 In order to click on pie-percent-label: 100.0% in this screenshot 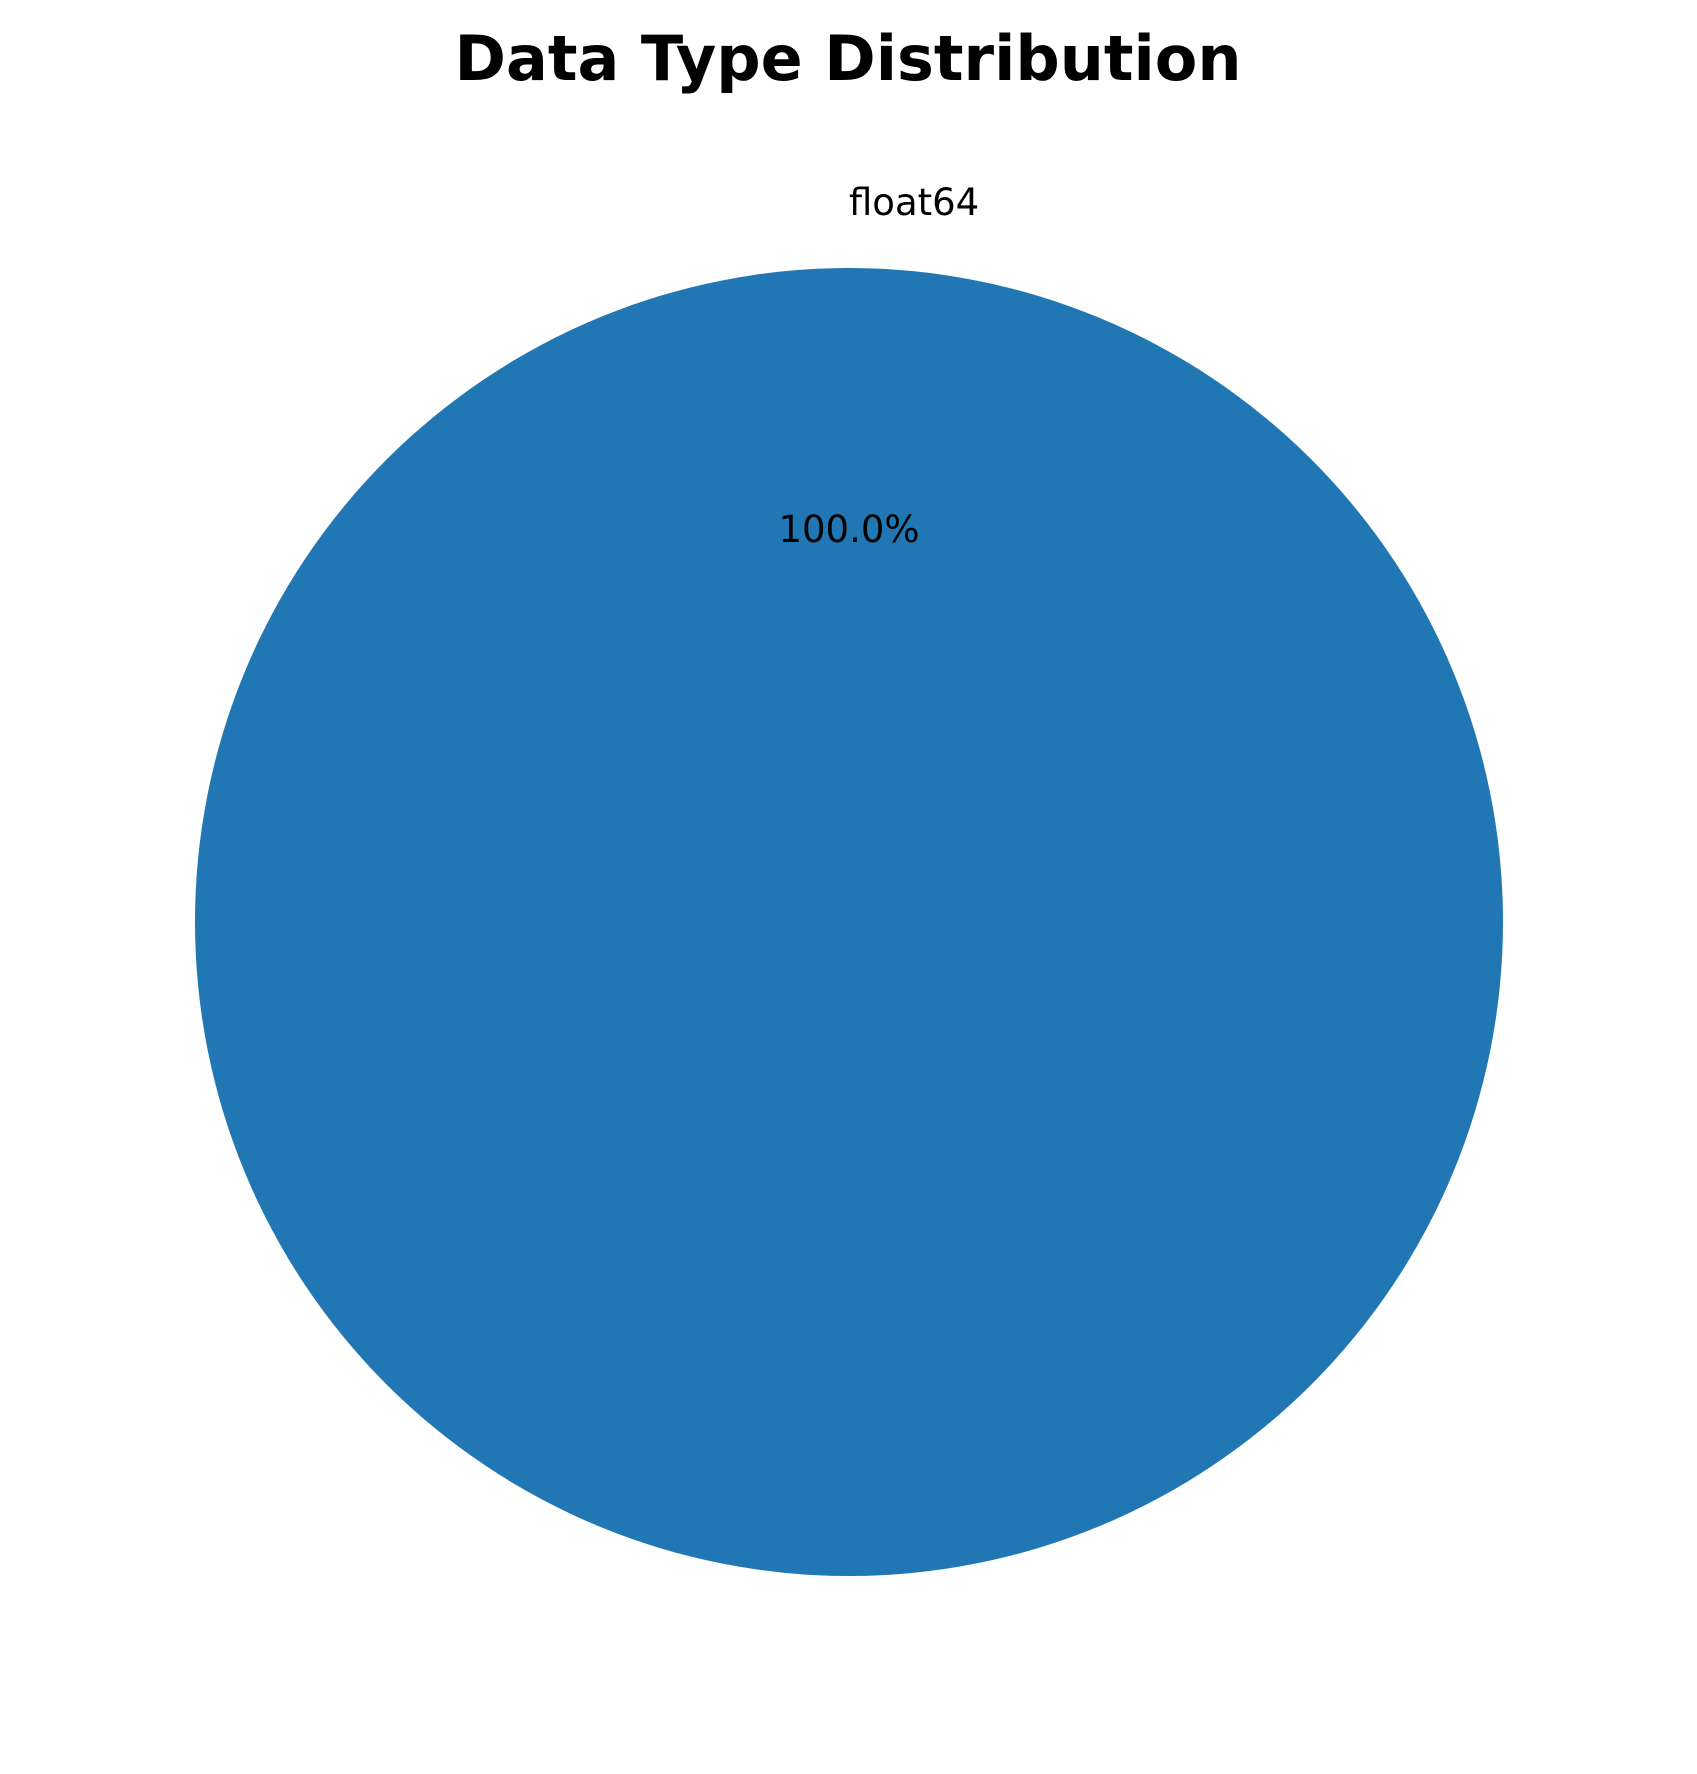, I will do `click(848, 529)`.